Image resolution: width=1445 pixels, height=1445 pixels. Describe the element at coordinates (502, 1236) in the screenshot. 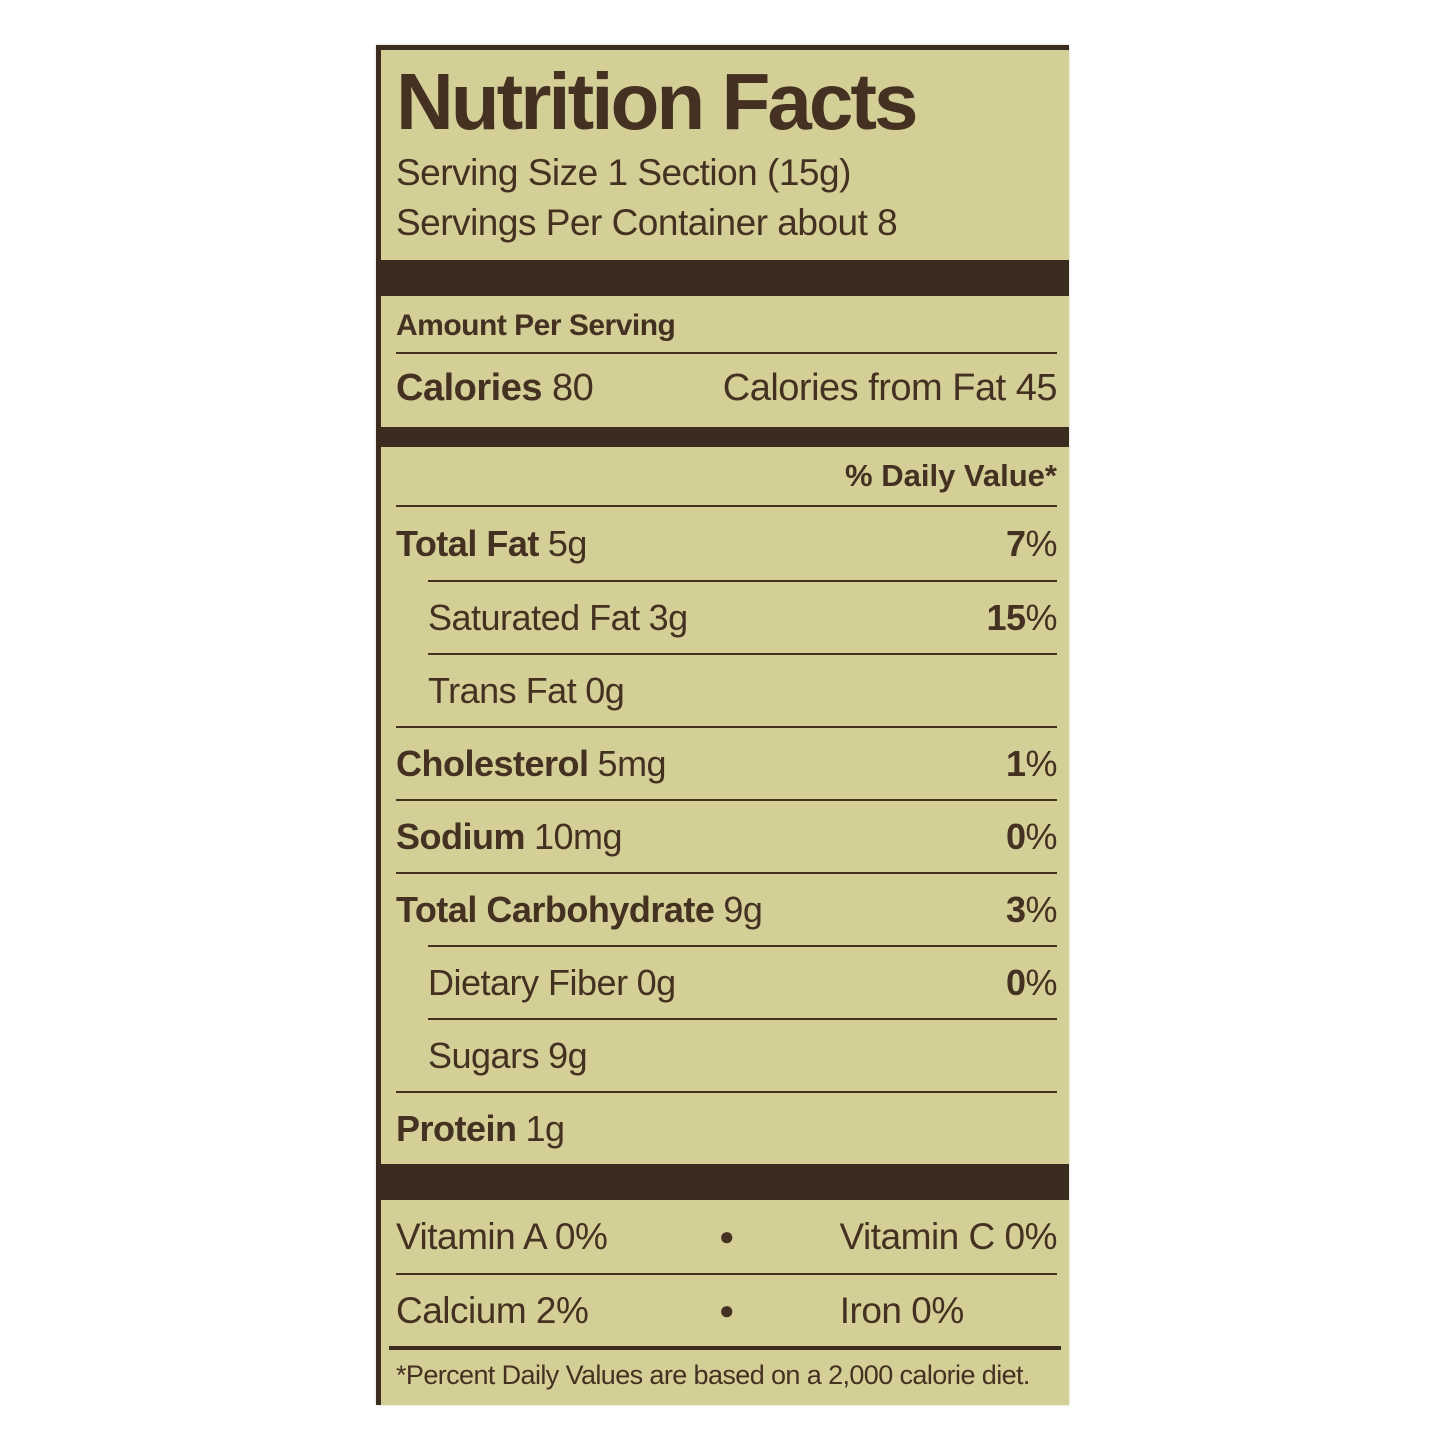

I see `vitamin-a-value: Vitamin A 0%` at that location.